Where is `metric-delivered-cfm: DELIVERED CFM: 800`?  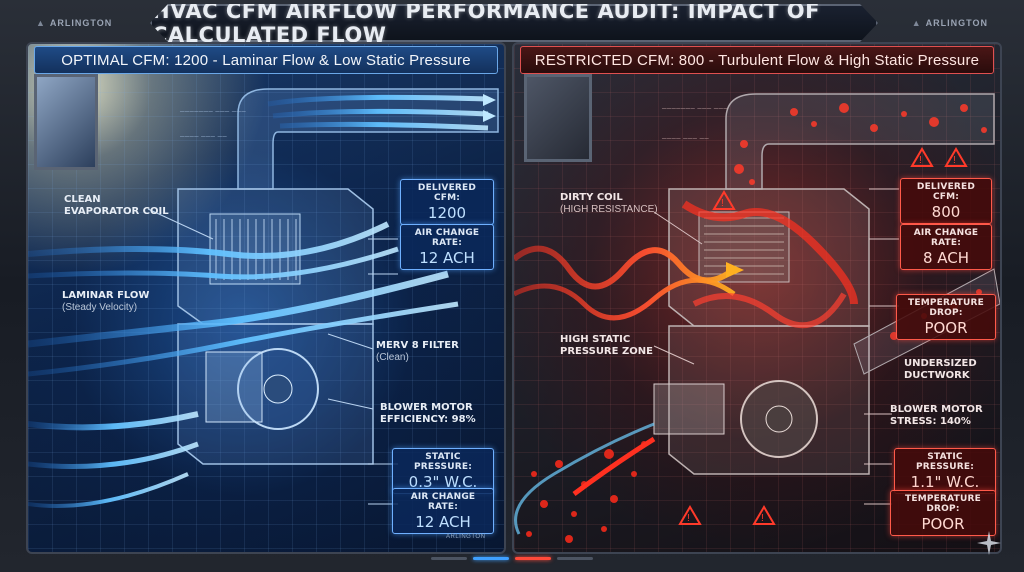
metric-delivered-cfm: DELIVERED CFM: 800 is located at coordinates (946, 201).